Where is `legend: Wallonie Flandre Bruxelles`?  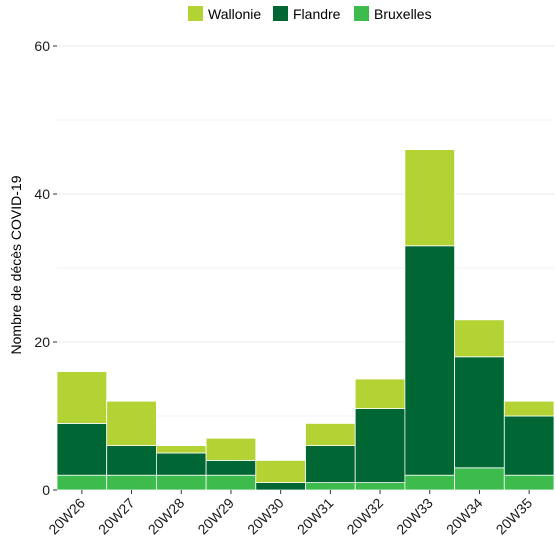
legend: Wallonie Flandre Bruxelles is located at coordinates (310, 14).